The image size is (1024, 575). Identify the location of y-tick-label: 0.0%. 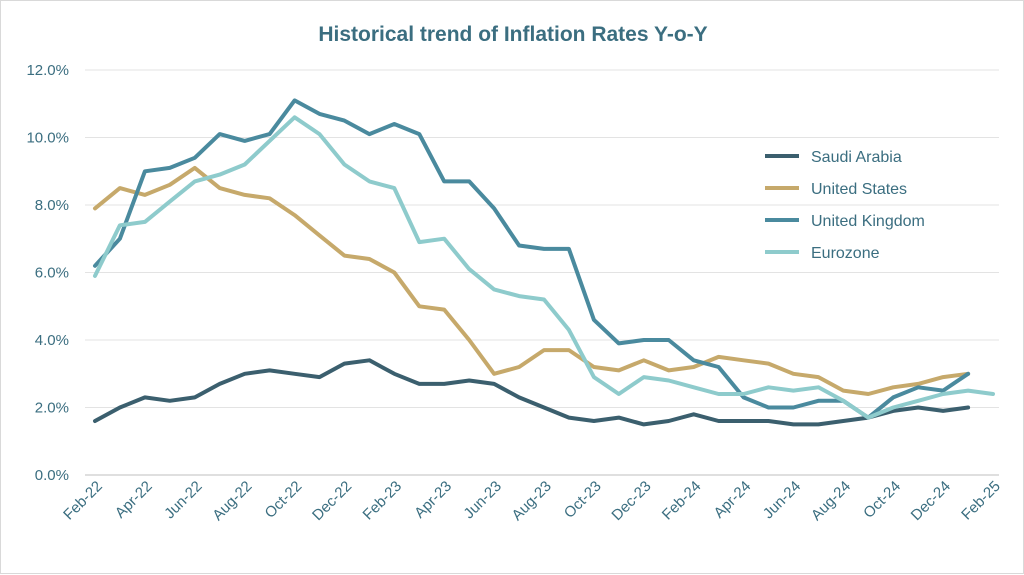
(52, 475).